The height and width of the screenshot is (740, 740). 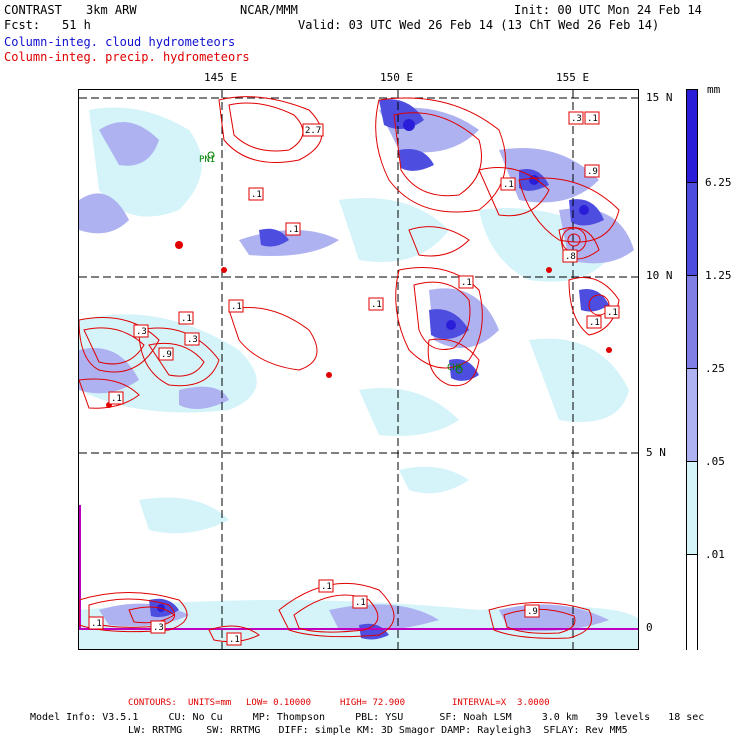 I want to click on model-name: CONTRAST, so click(x=33, y=10).